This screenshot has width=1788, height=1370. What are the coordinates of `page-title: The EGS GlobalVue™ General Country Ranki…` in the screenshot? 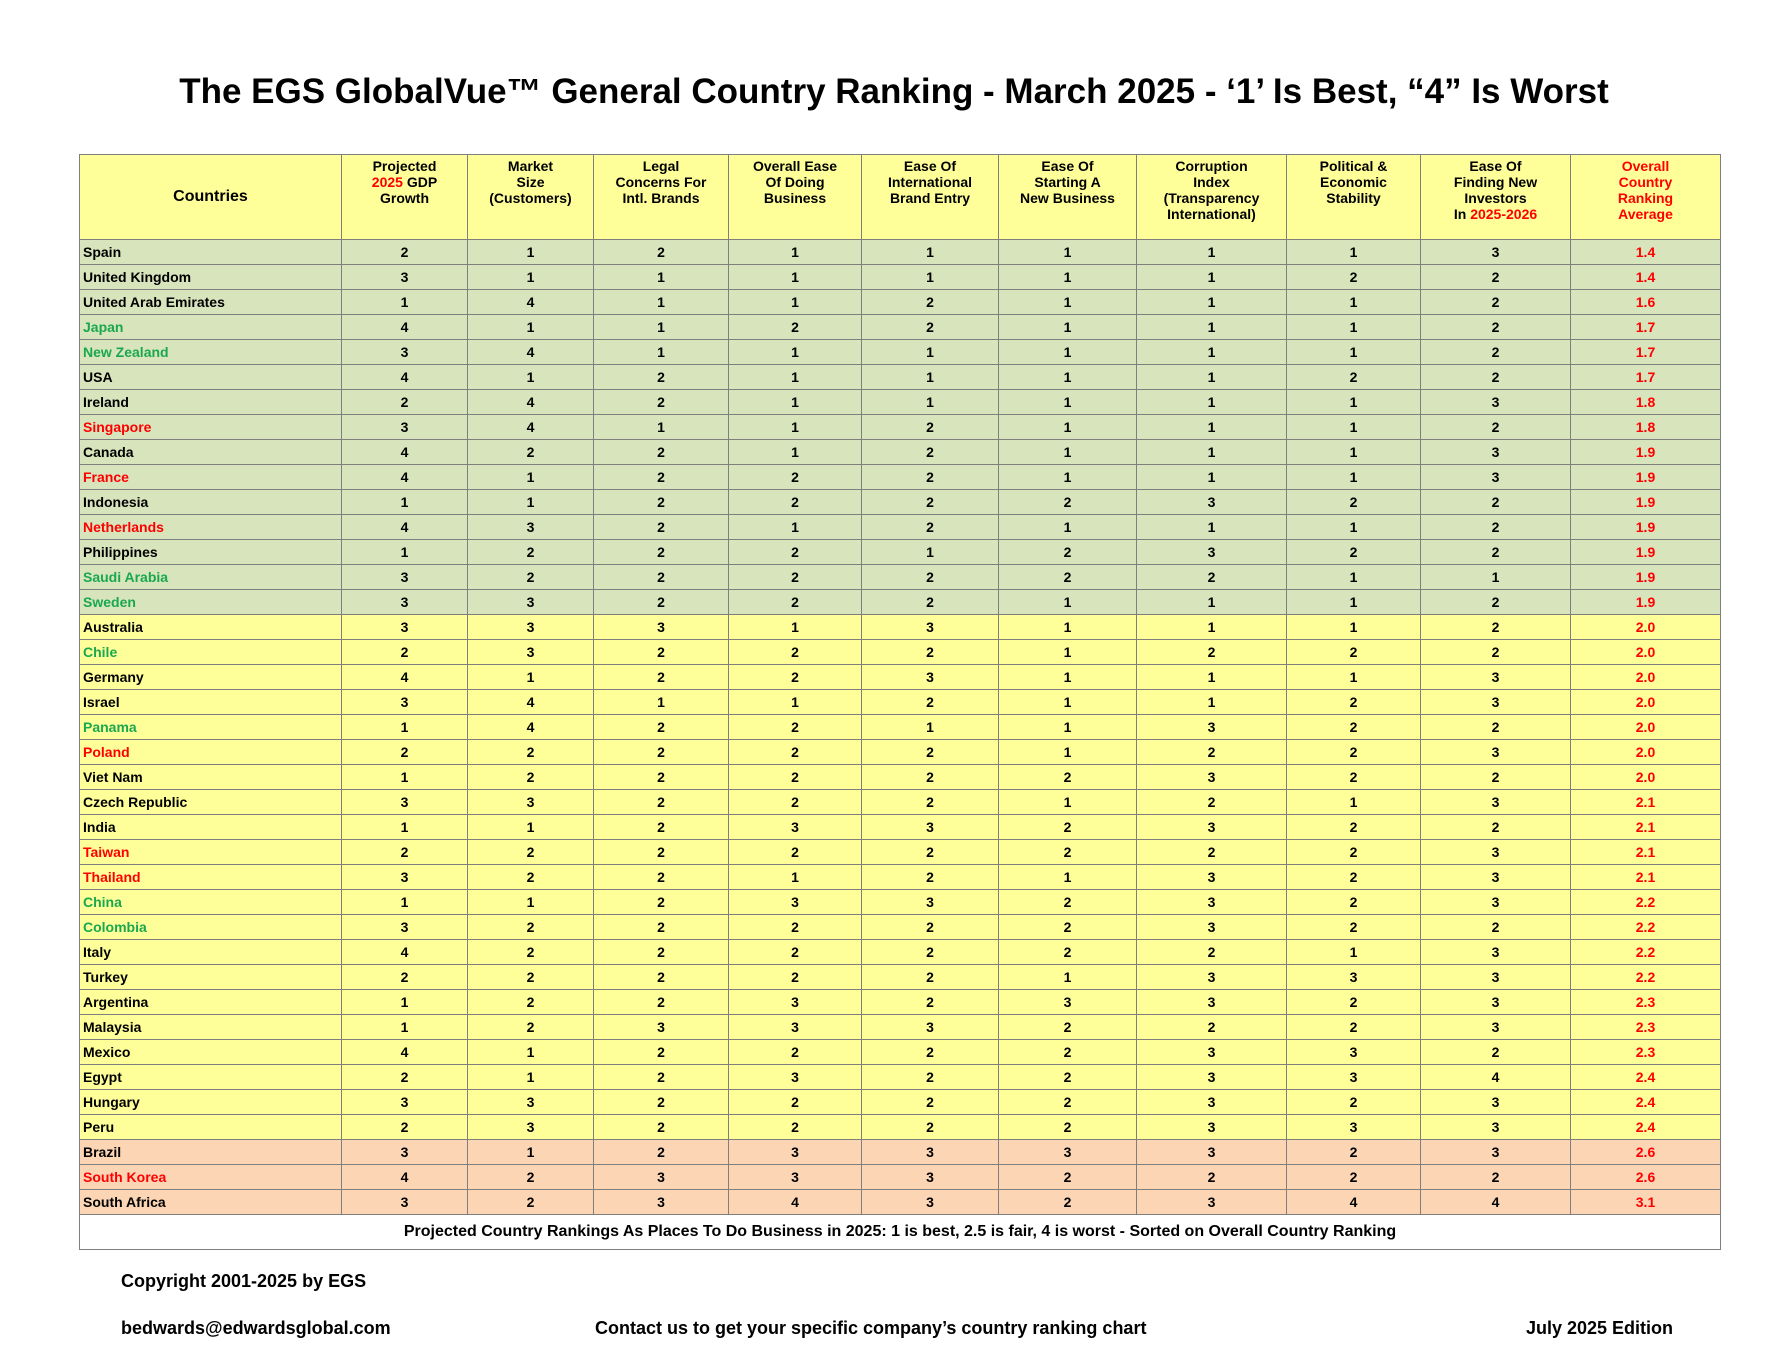 It's located at (894, 91).